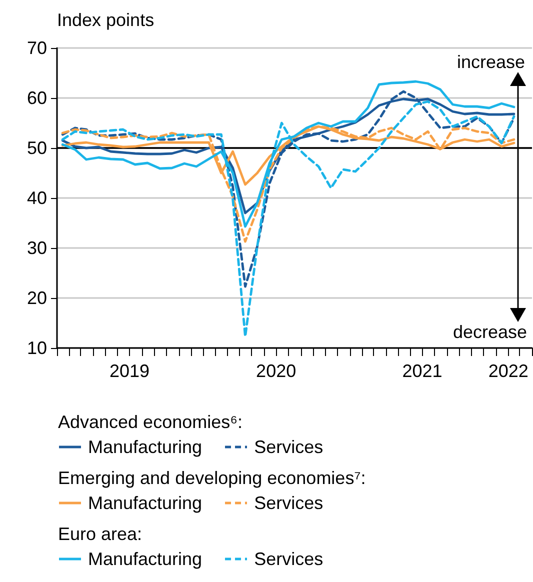 Image resolution: width=533 pixels, height=582 pixels. What do you see at coordinates (276, 371) in the screenshot?
I see `x-tick-label: 2020` at bounding box center [276, 371].